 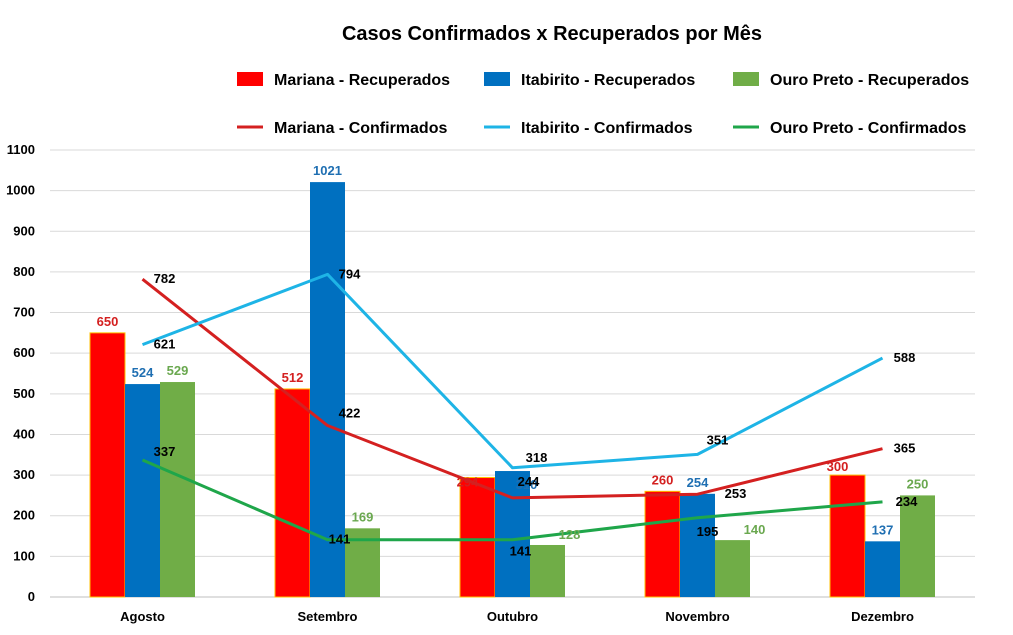 I want to click on series-line, so click(x=512, y=500).